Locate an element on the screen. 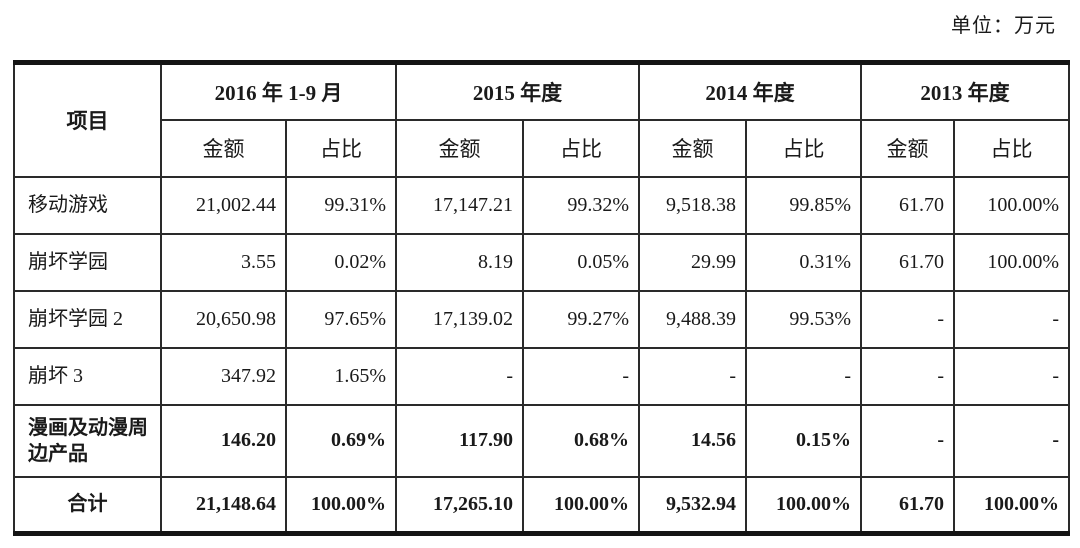 This screenshot has width=1080, height=548. cell-2015-share: 0.05% is located at coordinates (581, 262).